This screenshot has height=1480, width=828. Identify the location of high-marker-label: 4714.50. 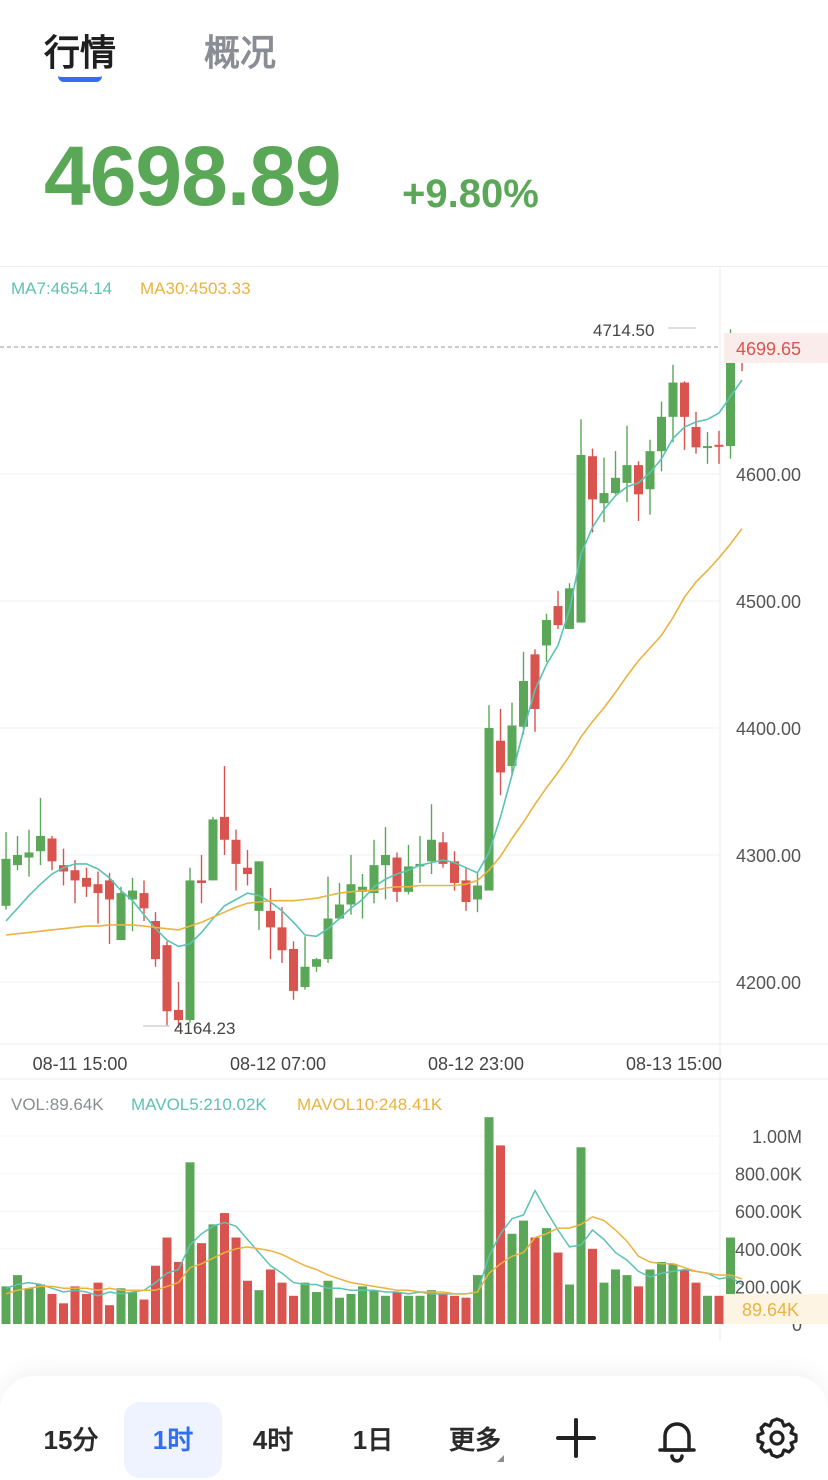
(623, 330).